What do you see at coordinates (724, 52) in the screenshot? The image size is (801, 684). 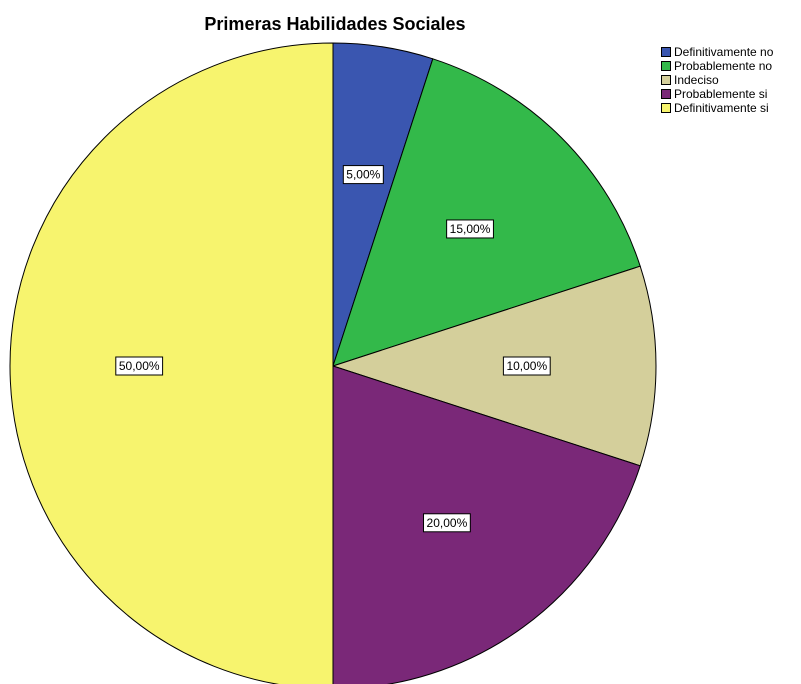 I see `legend-label-0: Definitivamente no` at bounding box center [724, 52].